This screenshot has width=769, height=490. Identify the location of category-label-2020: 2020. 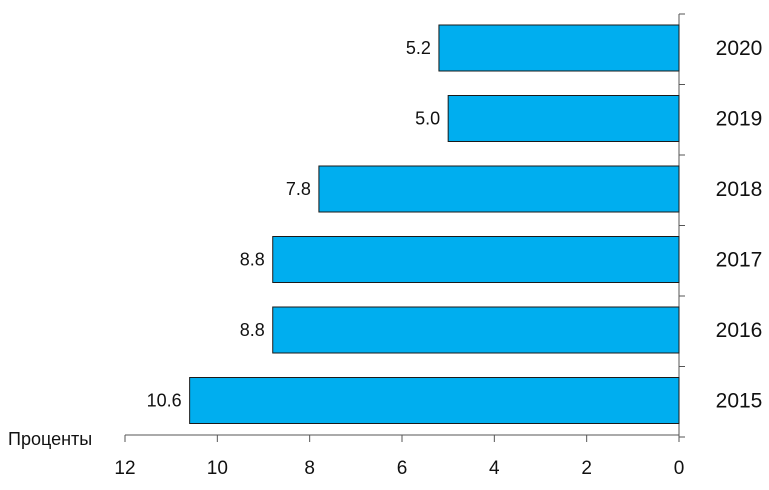
(739, 48).